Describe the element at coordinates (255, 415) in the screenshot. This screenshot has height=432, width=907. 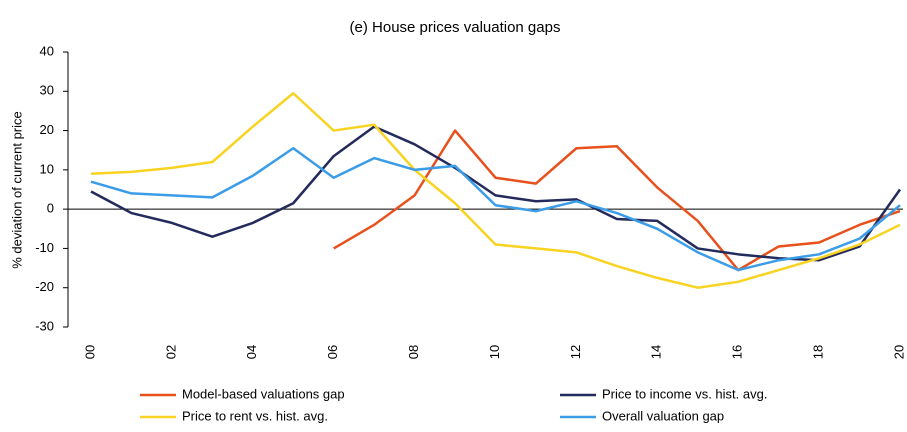
I see `legend-label: Price to rent vs. hist. avg.` at that location.